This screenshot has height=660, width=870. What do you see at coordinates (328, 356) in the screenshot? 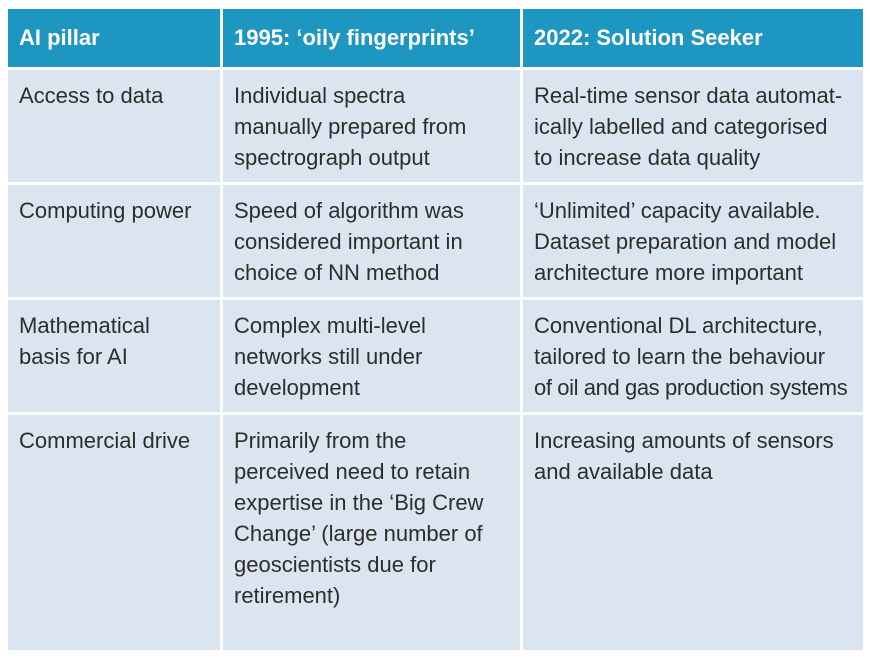
I see `cell-line: networks still under` at bounding box center [328, 356].